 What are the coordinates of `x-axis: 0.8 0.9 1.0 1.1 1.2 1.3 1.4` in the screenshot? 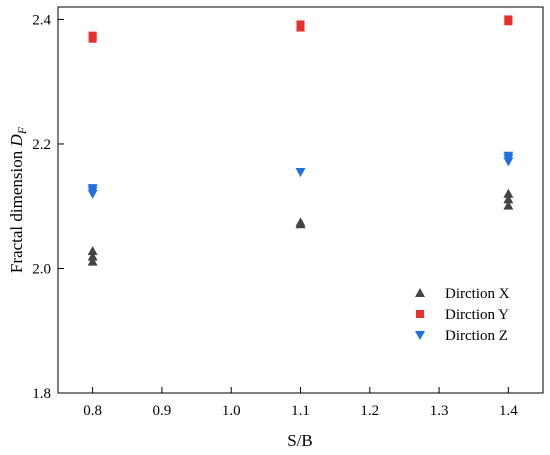 It's located at (300, 403).